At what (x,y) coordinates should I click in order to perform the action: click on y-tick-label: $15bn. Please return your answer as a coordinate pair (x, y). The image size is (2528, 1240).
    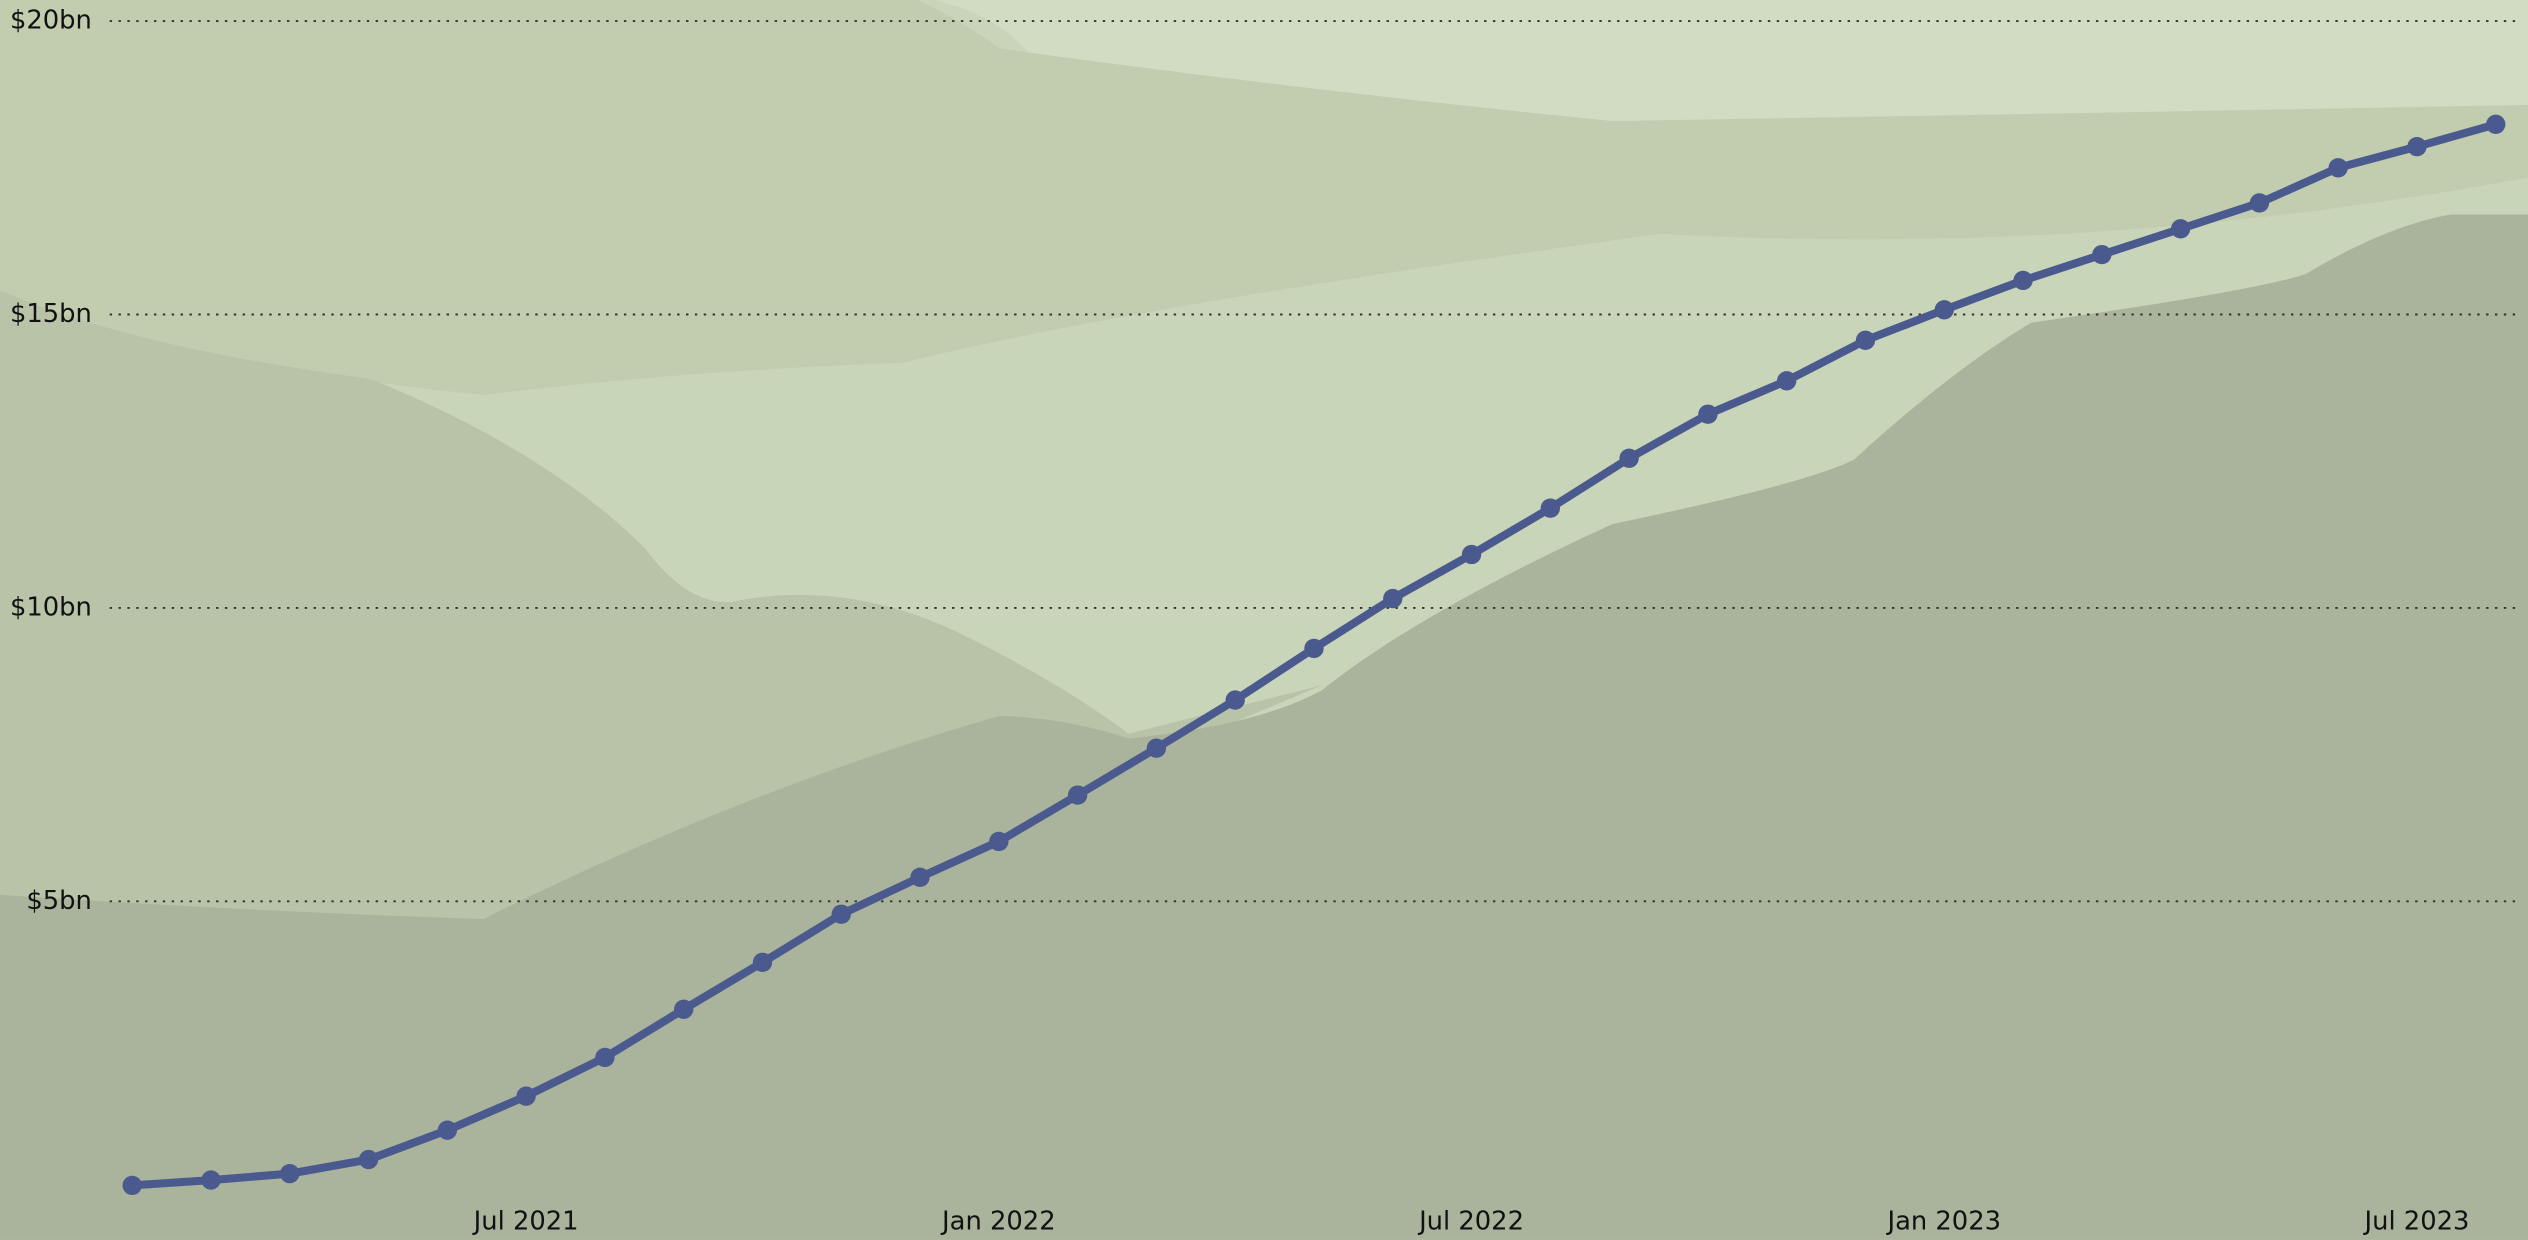
    Looking at the image, I should click on (51, 314).